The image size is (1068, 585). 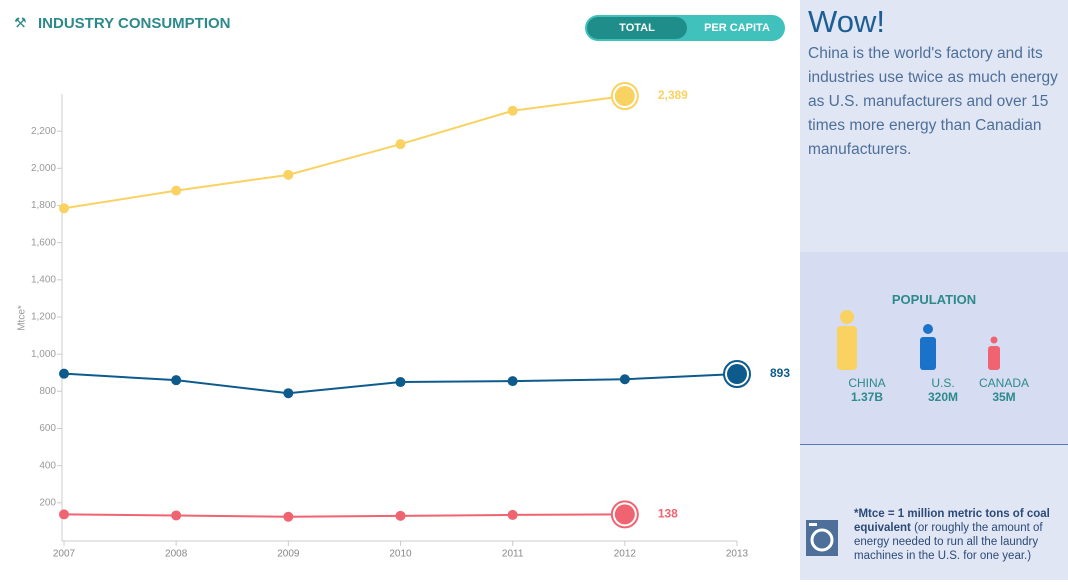 I want to click on x-tick-label: 2013, so click(x=737, y=554).